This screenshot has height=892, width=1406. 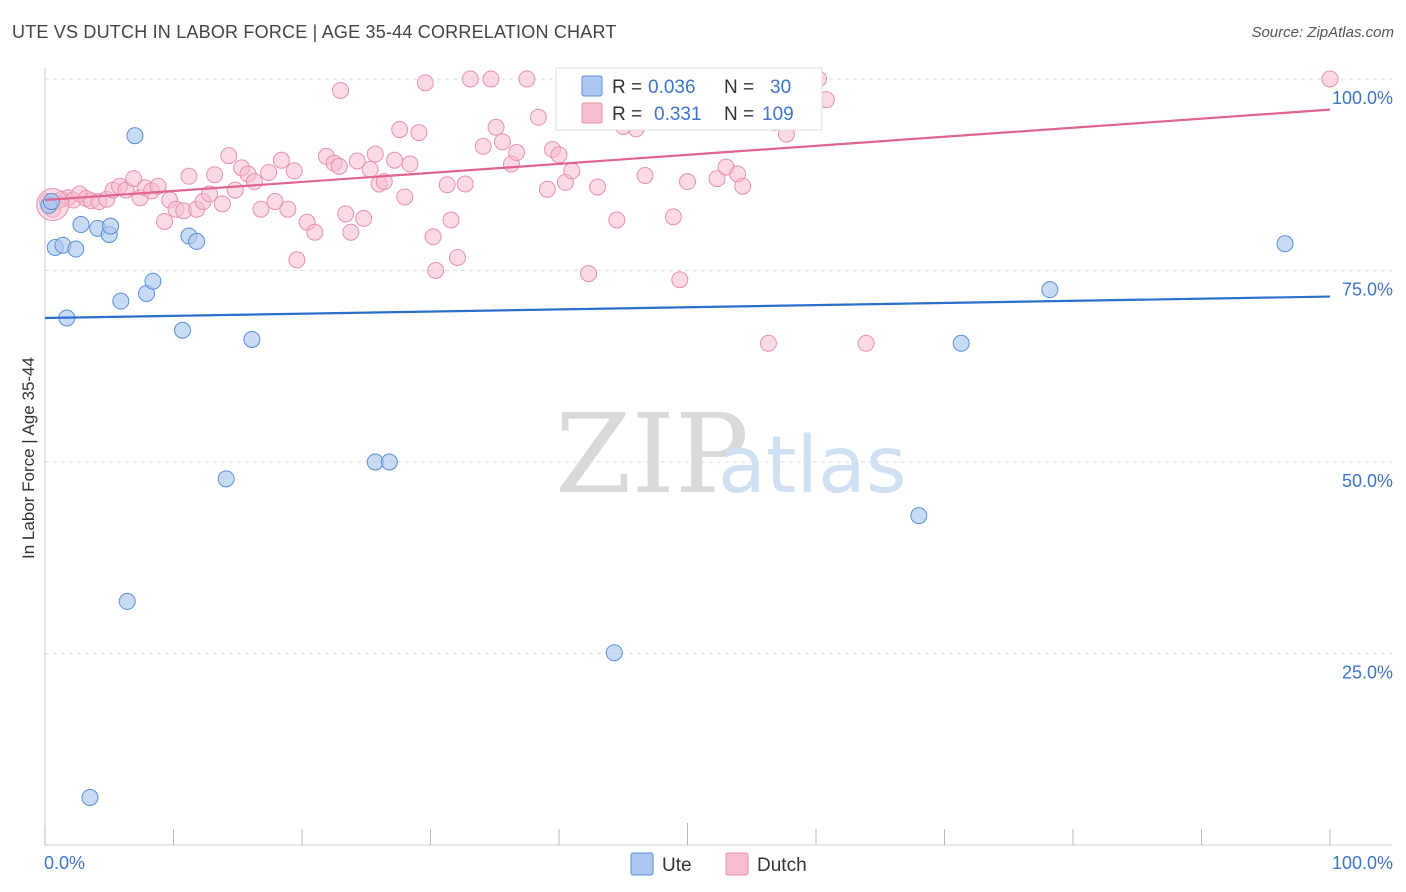 What do you see at coordinates (1367, 673) in the screenshot?
I see `y-tick-label-0: 25.0%` at bounding box center [1367, 673].